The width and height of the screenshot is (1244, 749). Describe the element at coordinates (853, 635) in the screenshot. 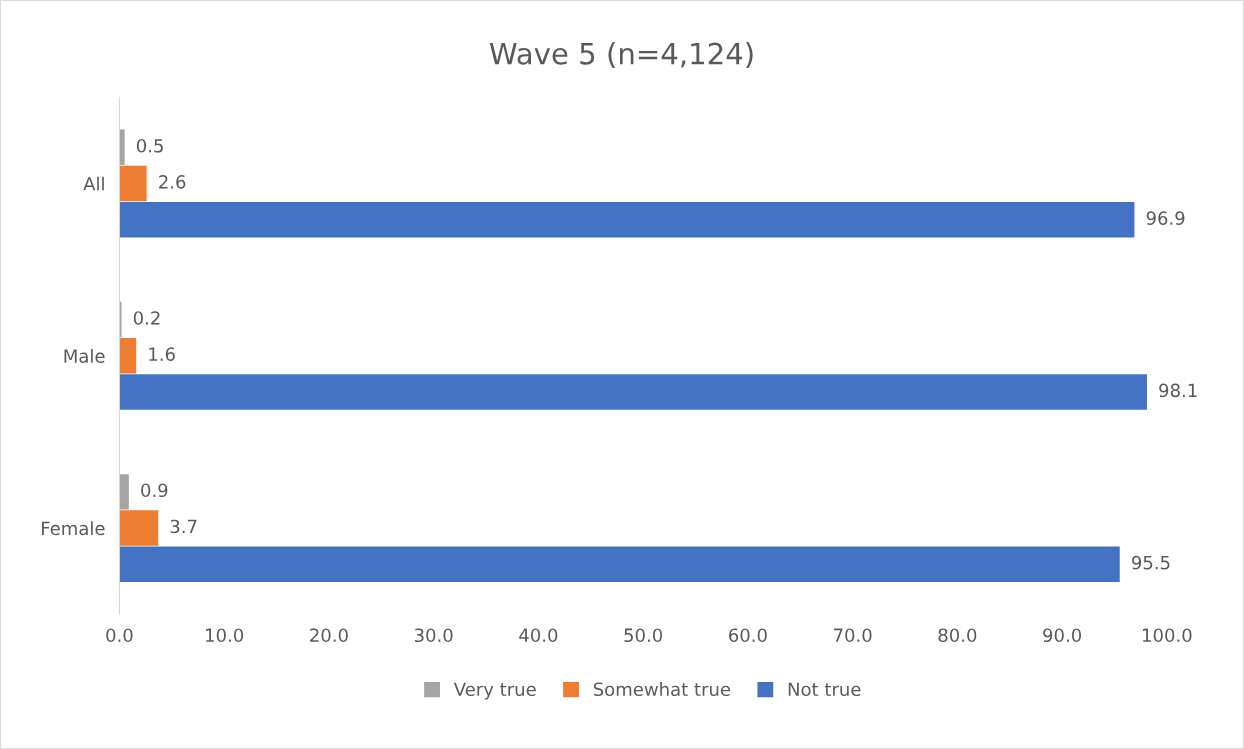

I see `x-tick-label: 70.0` at that location.